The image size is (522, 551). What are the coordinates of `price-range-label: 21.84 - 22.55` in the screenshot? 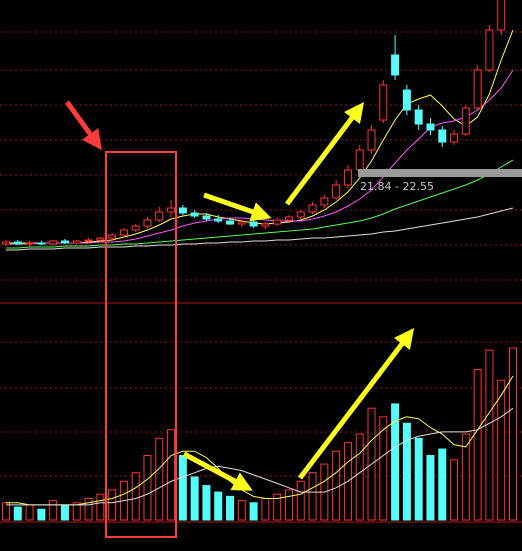 It's located at (397, 186).